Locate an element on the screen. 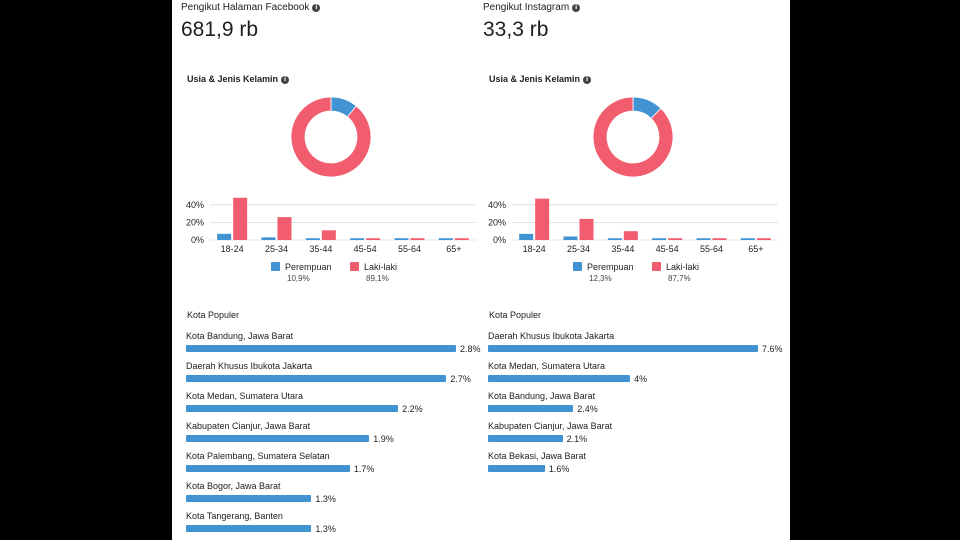  city-name: Kota Tangerang, Banten is located at coordinates (234, 516).